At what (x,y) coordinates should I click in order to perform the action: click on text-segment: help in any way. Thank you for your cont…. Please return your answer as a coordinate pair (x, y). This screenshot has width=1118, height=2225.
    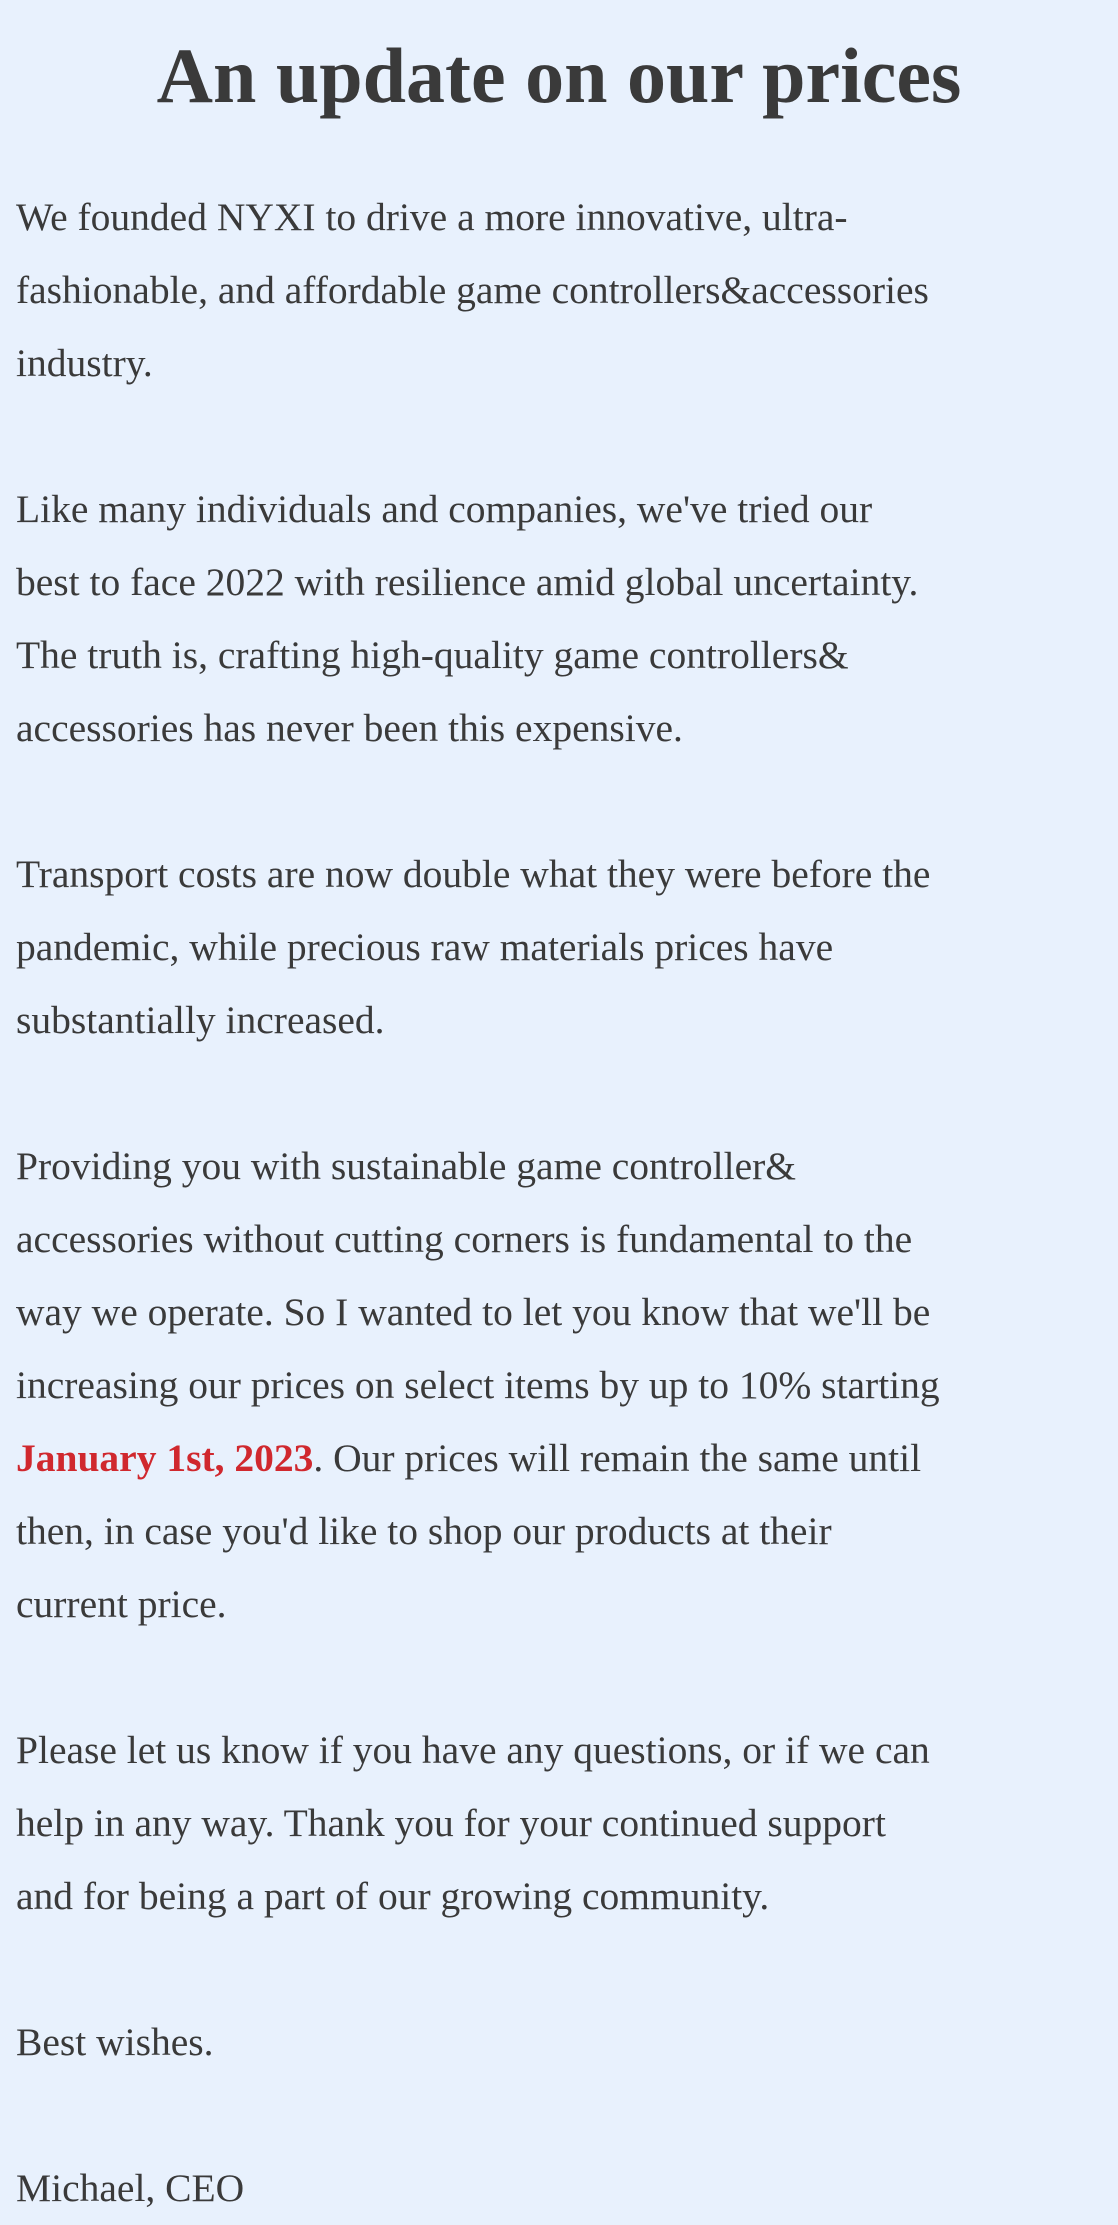
    Looking at the image, I should click on (451, 1823).